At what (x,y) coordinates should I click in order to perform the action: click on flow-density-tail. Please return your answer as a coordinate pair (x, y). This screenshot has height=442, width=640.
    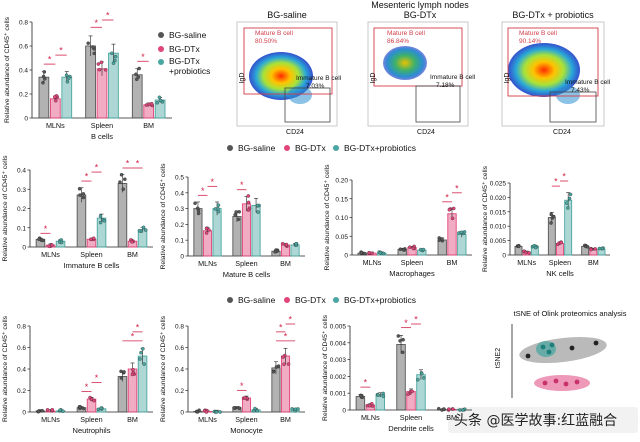
    Looking at the image, I should click on (568, 95).